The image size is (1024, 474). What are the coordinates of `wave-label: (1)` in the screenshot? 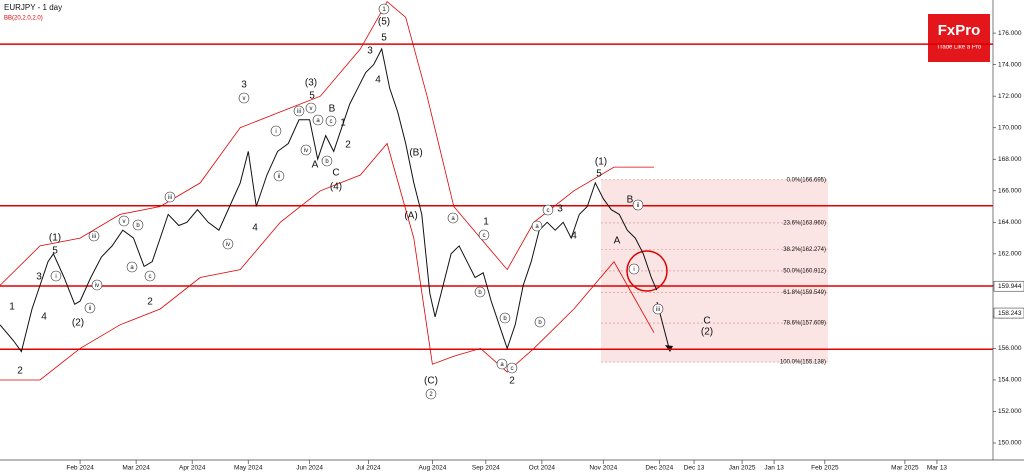 It's located at (55, 238).